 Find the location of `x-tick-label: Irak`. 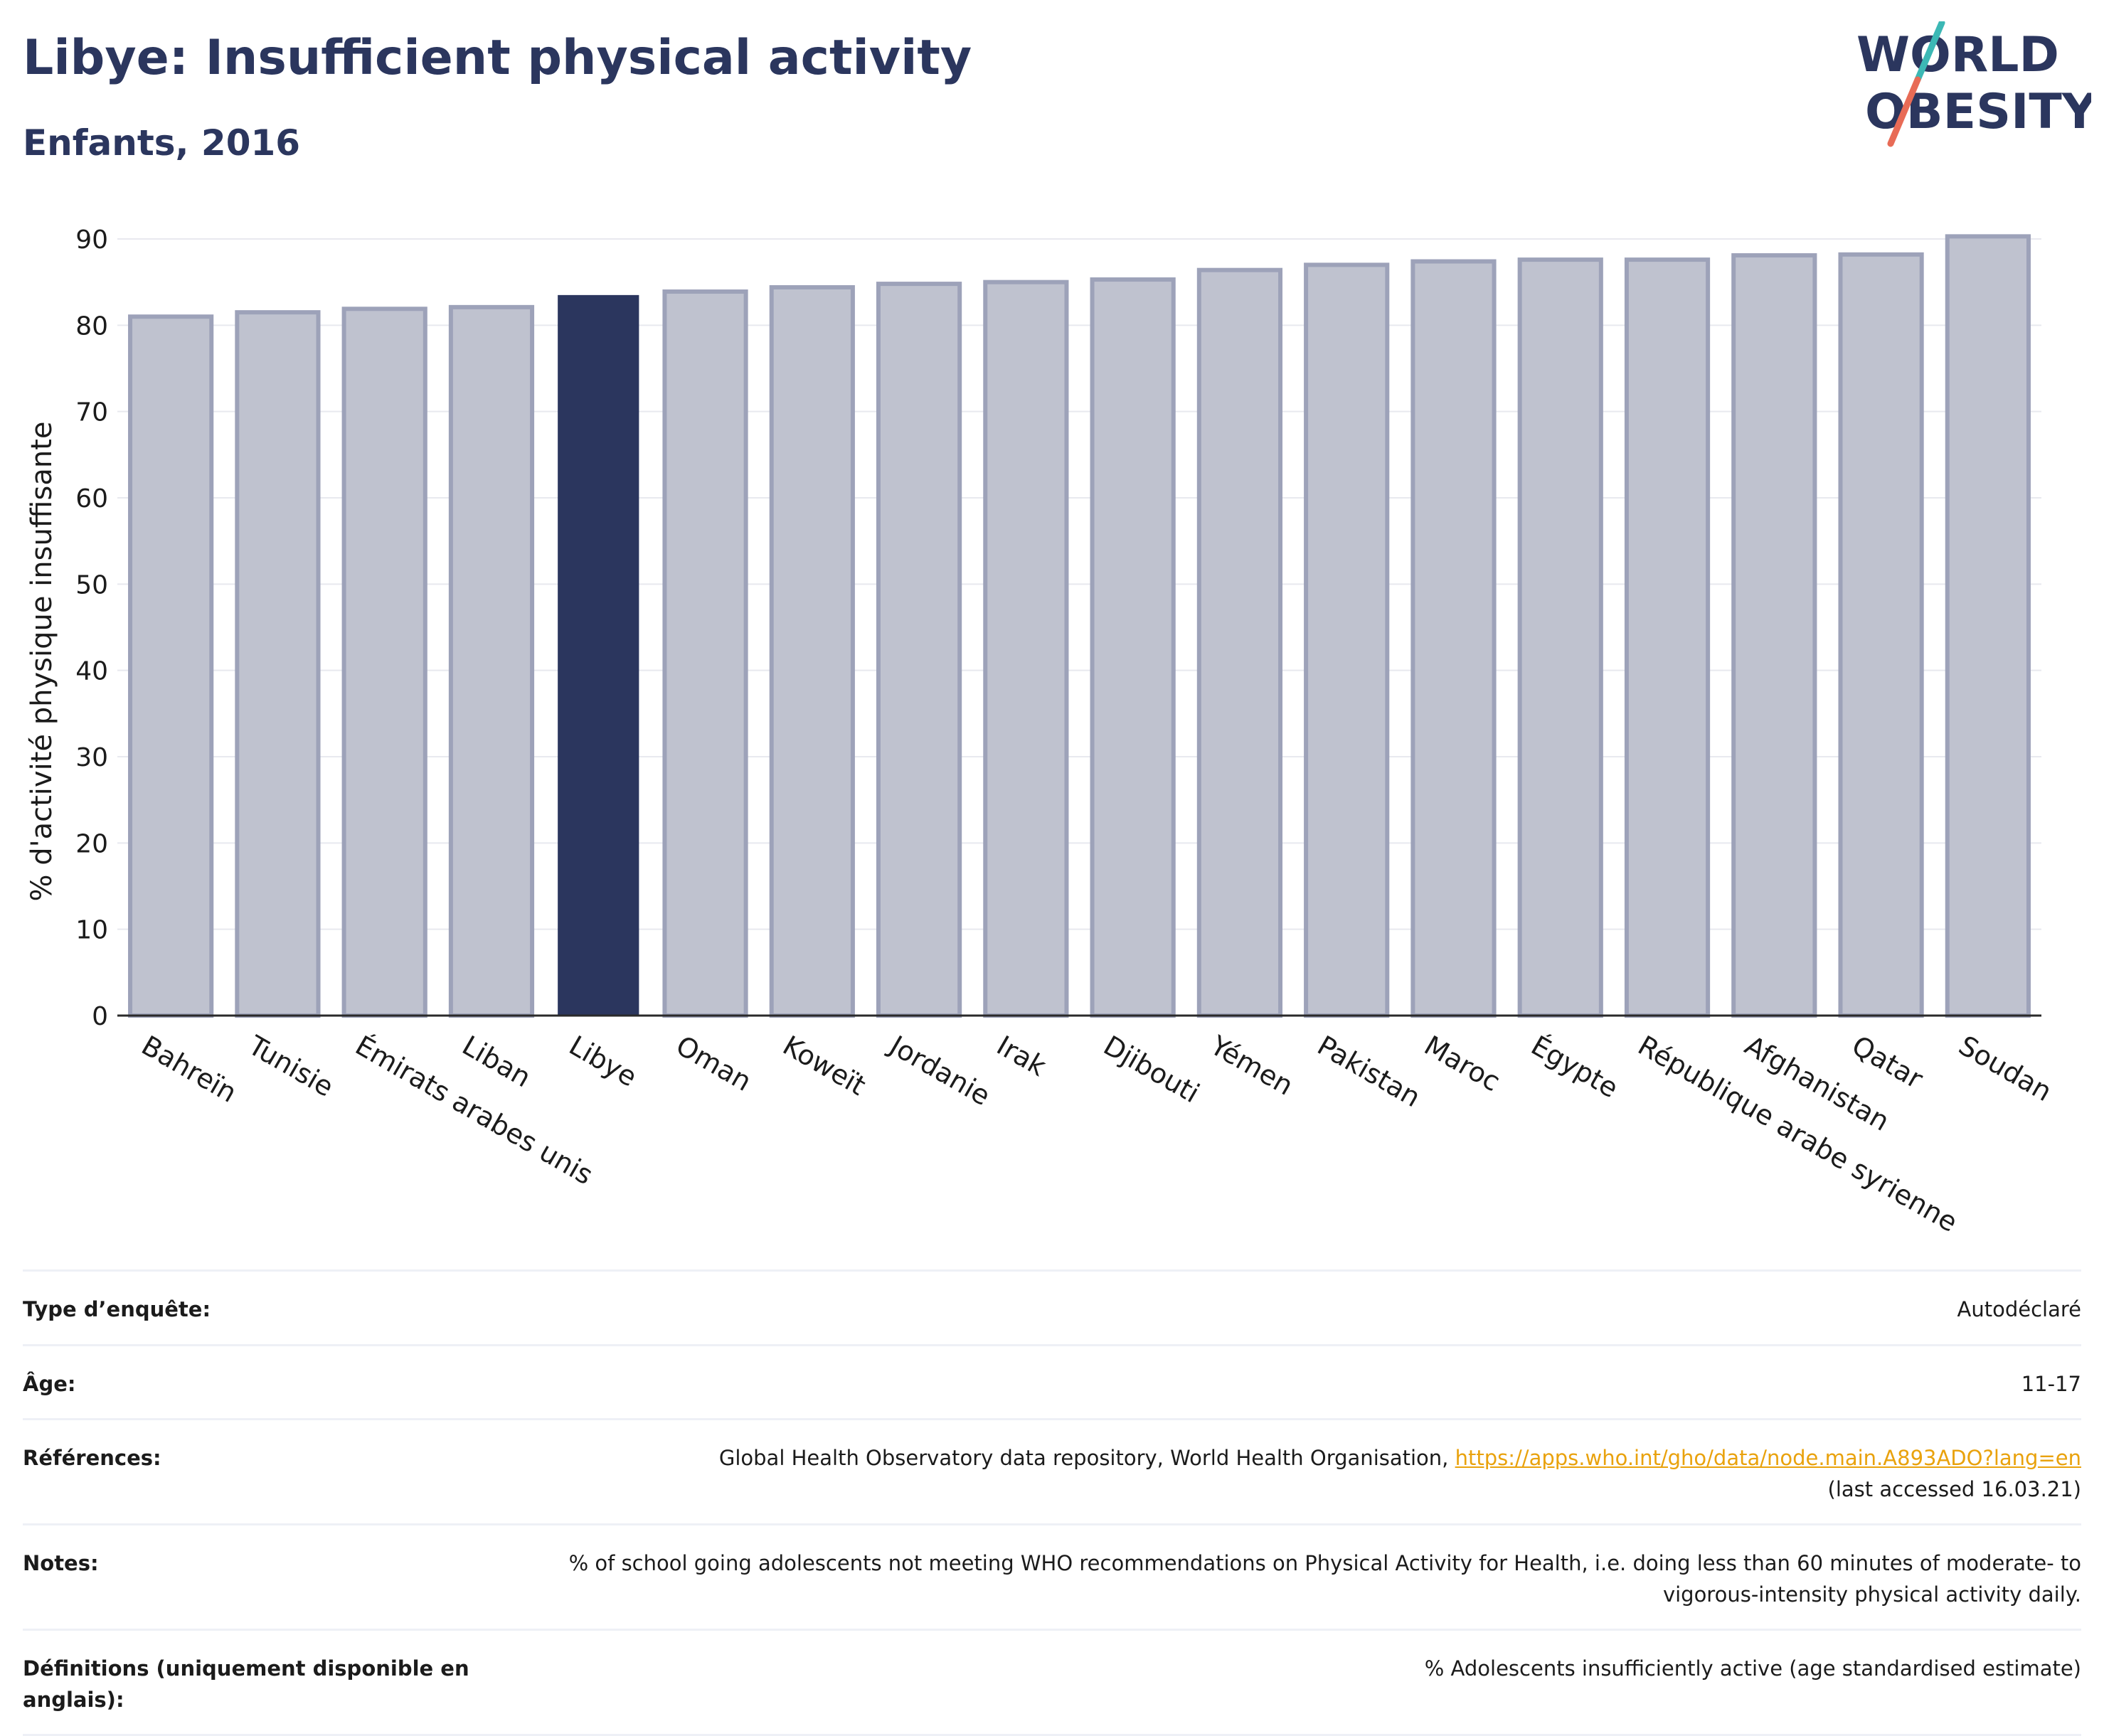

x-tick-label: Irak is located at coordinates (1021, 1056).